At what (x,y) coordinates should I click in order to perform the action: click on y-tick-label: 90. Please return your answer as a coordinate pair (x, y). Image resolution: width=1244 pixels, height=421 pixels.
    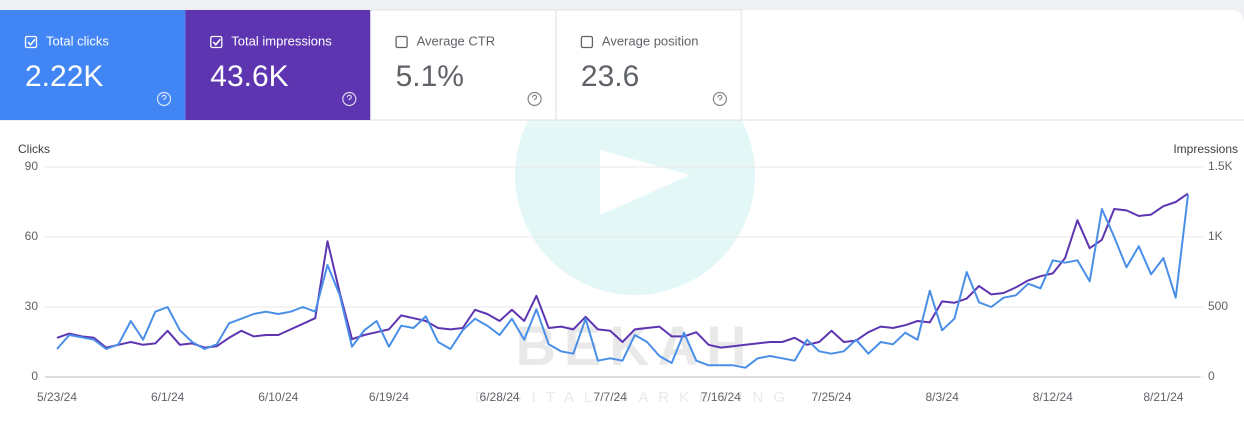
    Looking at the image, I should click on (32, 166).